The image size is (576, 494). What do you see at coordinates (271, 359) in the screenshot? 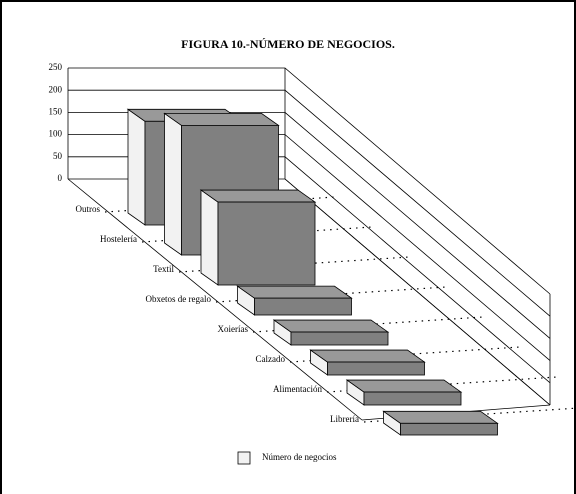
I see `x-tick-label: Calzado` at bounding box center [271, 359].